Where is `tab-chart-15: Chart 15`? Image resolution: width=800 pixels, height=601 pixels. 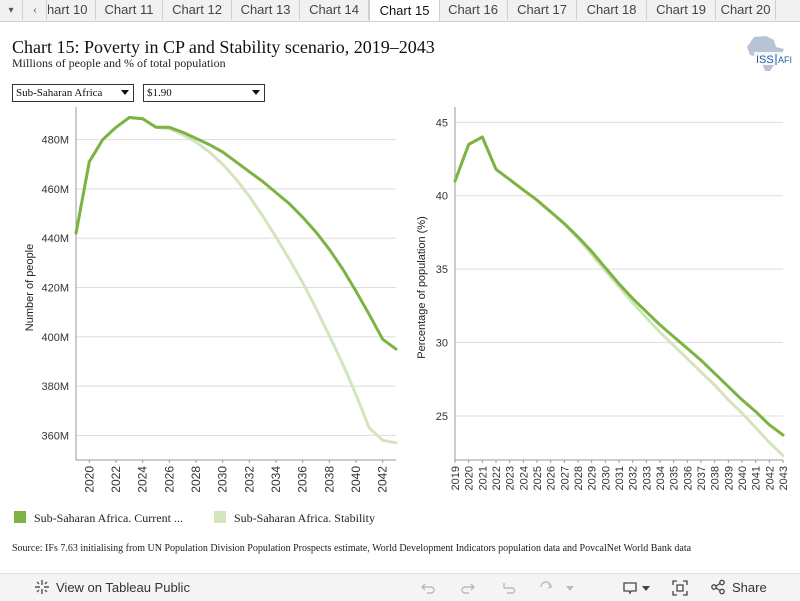 tab-chart-15: Chart 15 is located at coordinates (404, 10).